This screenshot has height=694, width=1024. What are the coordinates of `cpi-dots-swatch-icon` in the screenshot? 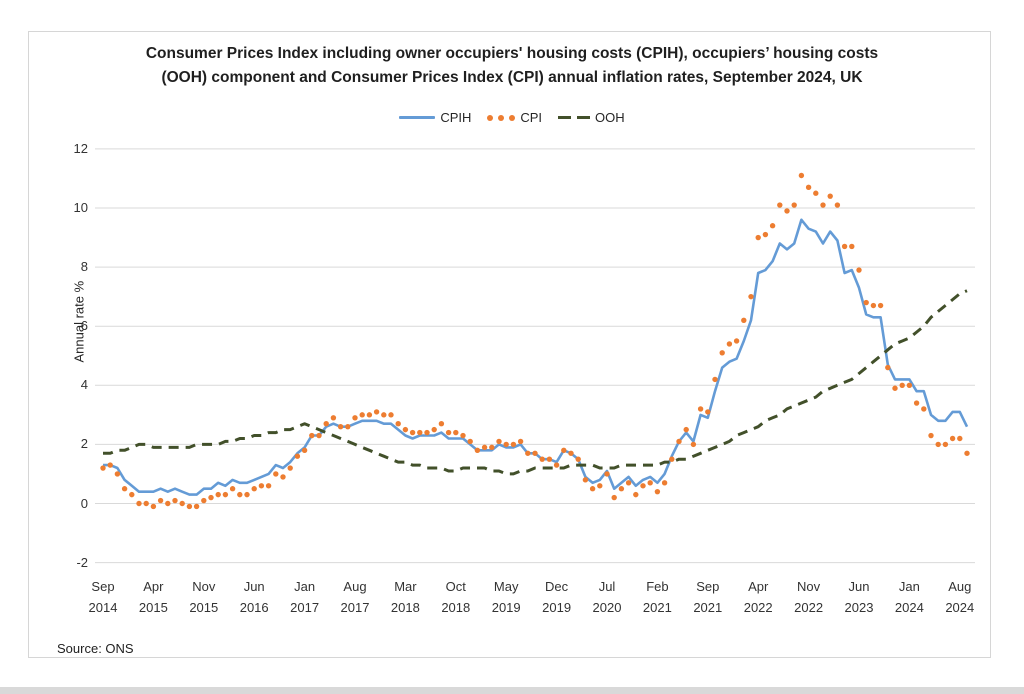 It's located at (501, 117).